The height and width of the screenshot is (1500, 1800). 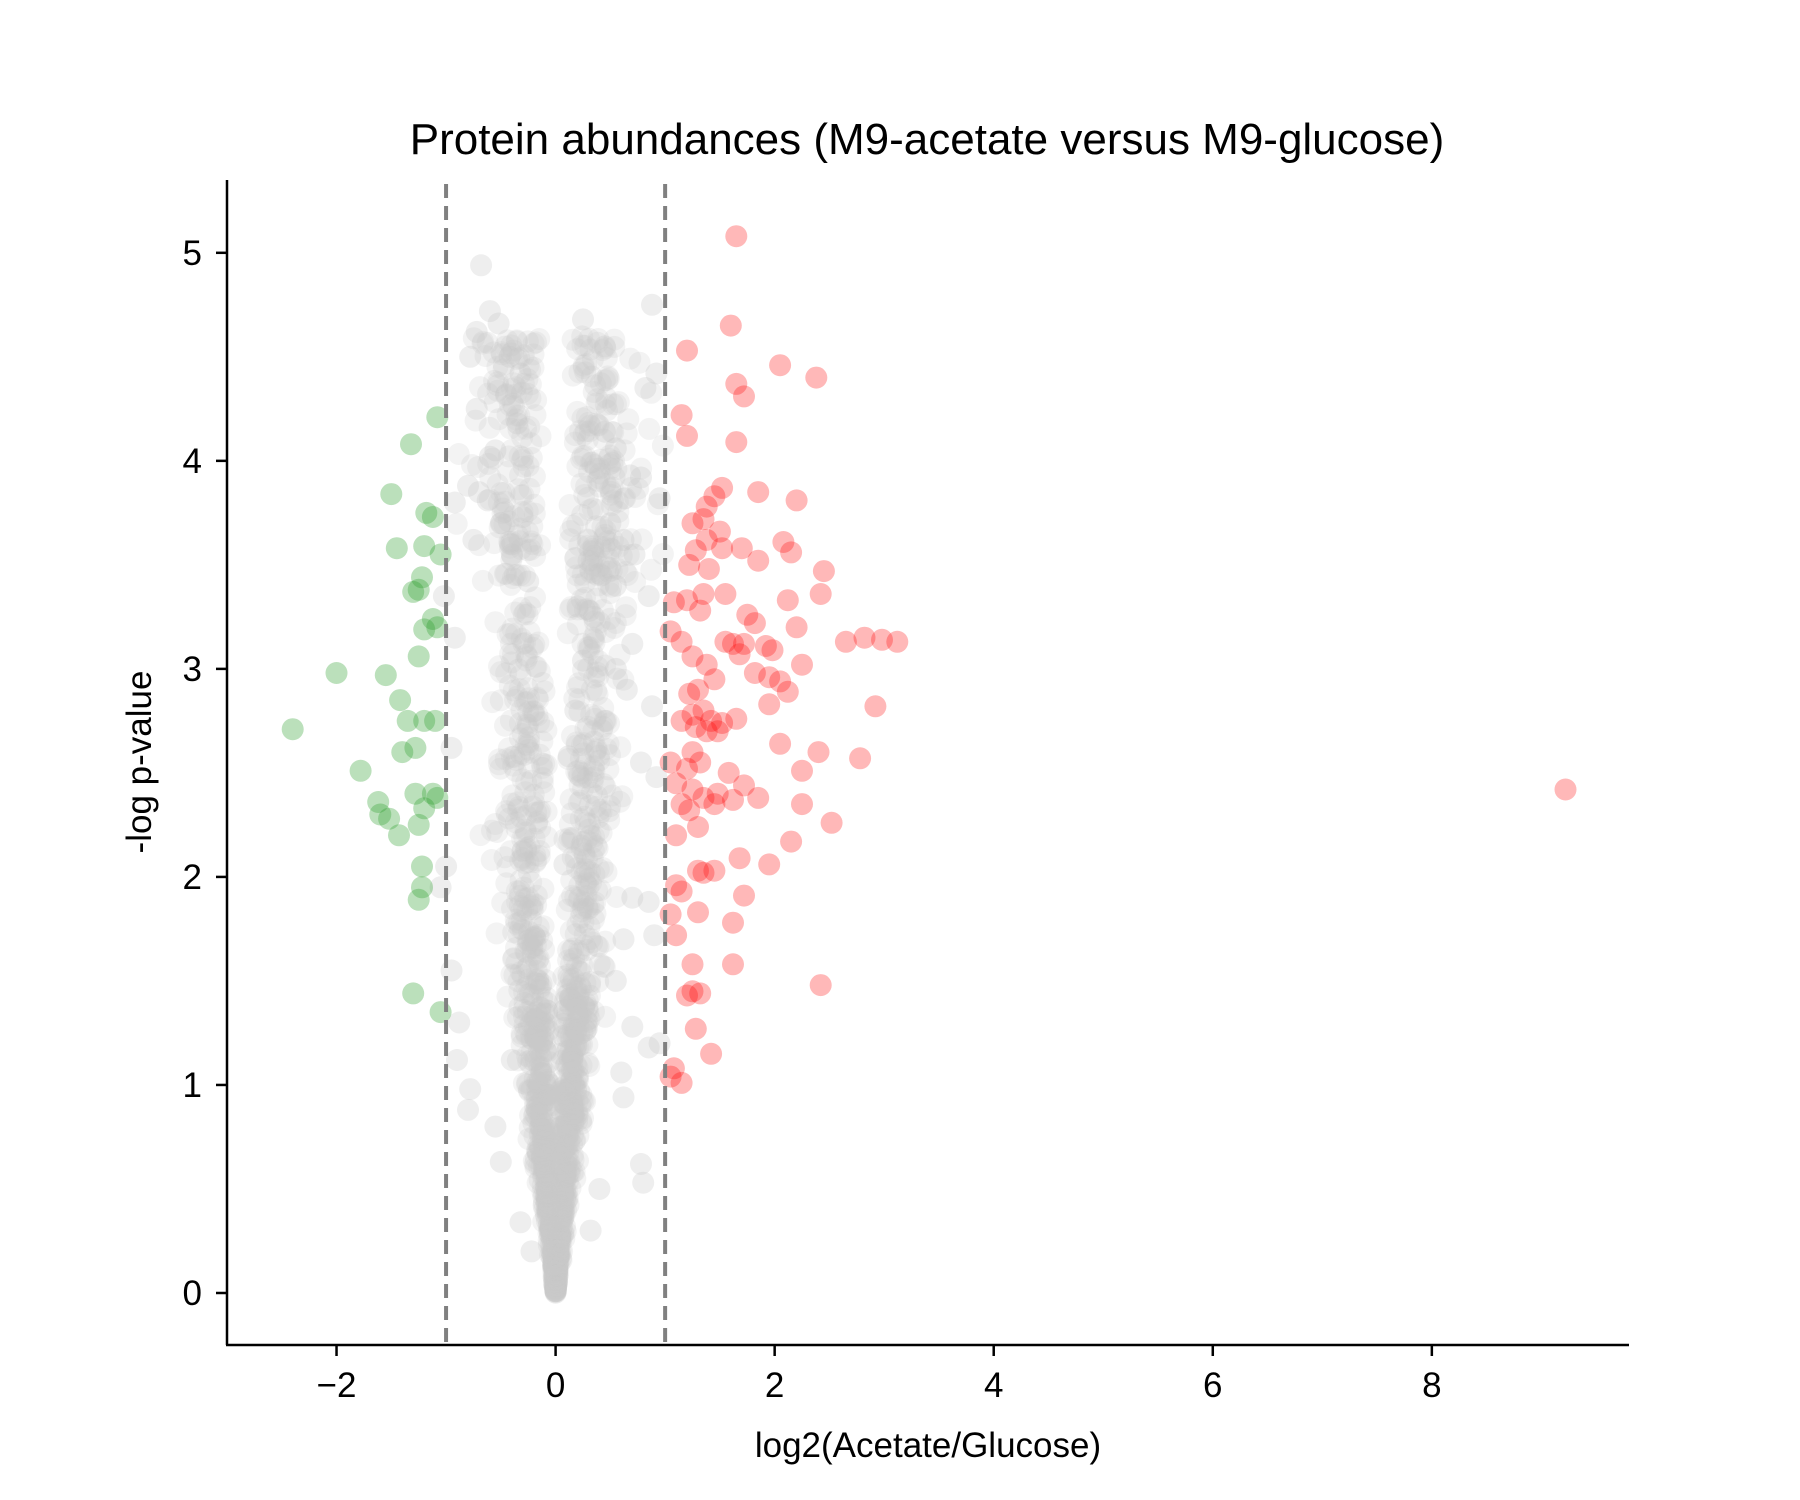 What do you see at coordinates (556, 764) in the screenshot?
I see `threshold-lines` at bounding box center [556, 764].